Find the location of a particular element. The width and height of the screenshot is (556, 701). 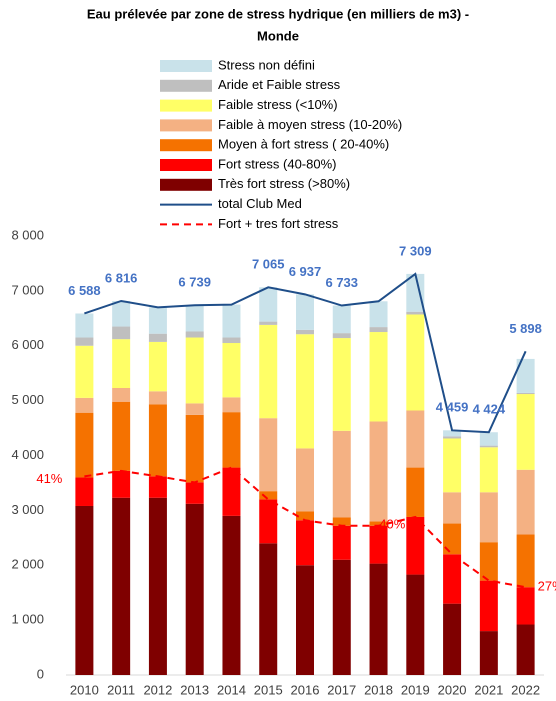

legend-label: Fort stress (40-80%) is located at coordinates (277, 163).